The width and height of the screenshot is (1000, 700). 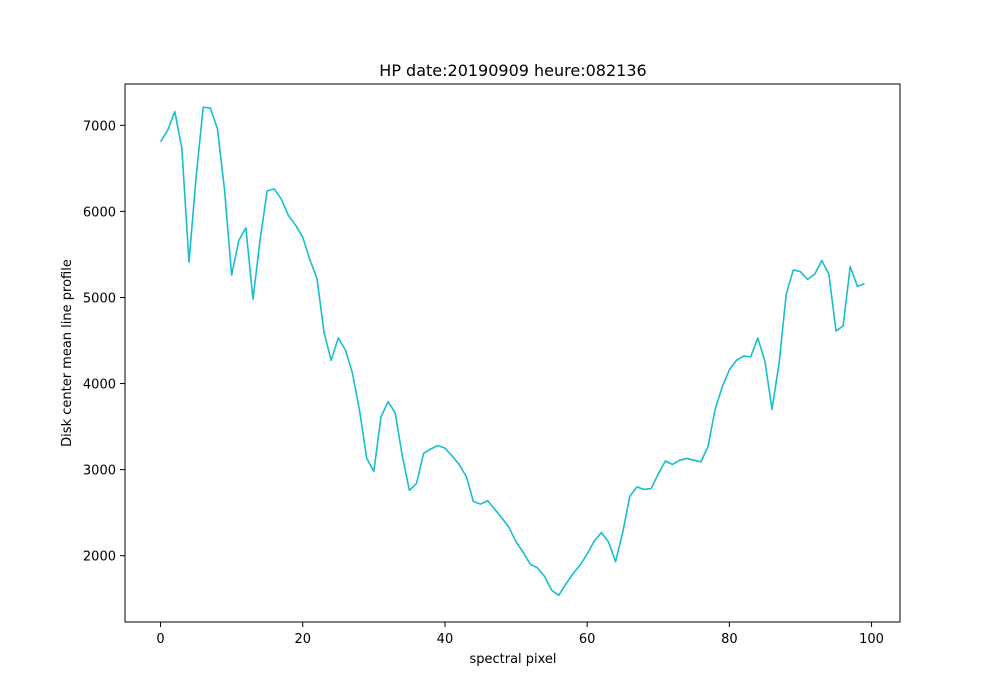 I want to click on x-tick-label: 60, so click(x=587, y=639).